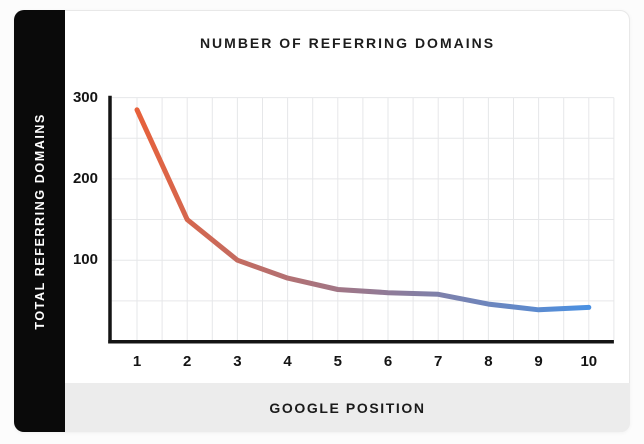  I want to click on y-tick-label: 300, so click(85, 97).